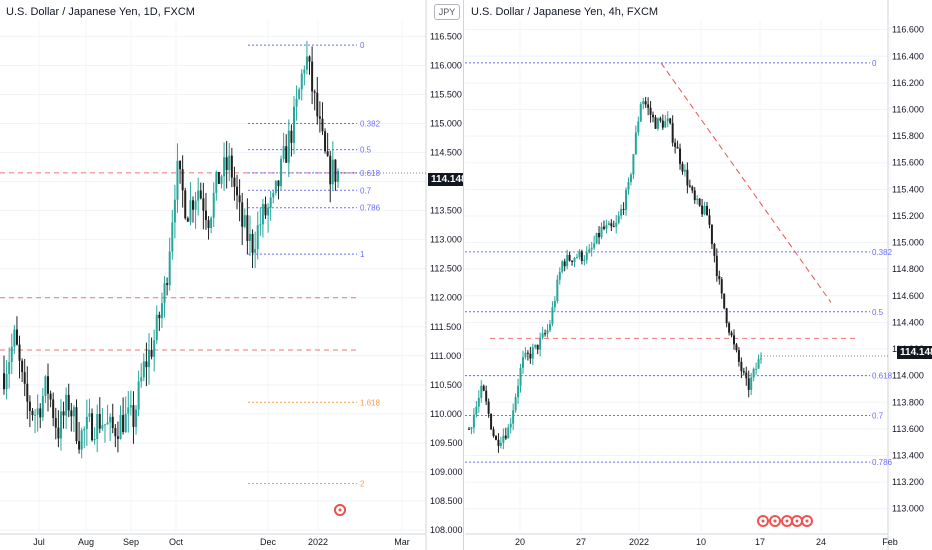 The height and width of the screenshot is (550, 932). Describe the element at coordinates (446, 240) in the screenshot. I see `price-axis-label: 113.000` at that location.